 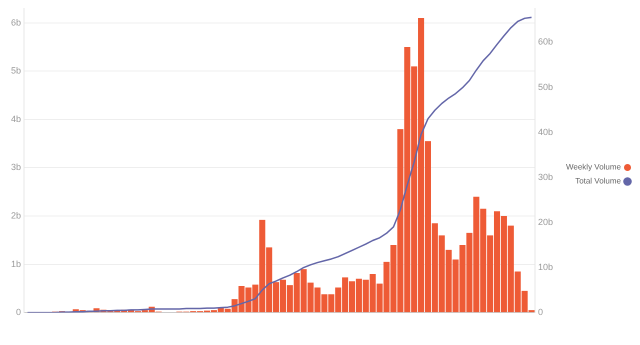 What do you see at coordinates (16, 22) in the screenshot?
I see `y-tick-label: 6b` at bounding box center [16, 22].